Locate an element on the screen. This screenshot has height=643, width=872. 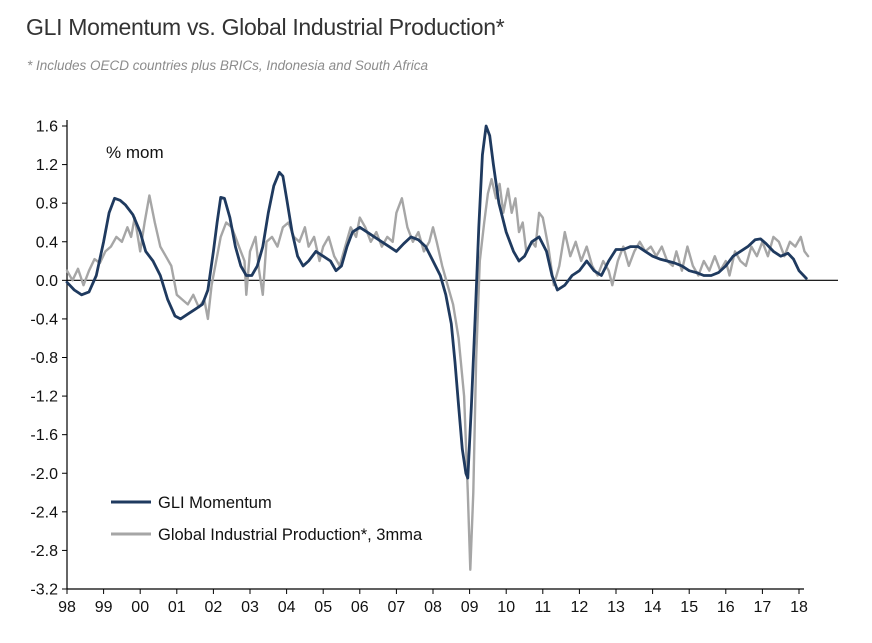
y-tick-label: 0.4 is located at coordinates (47, 242).